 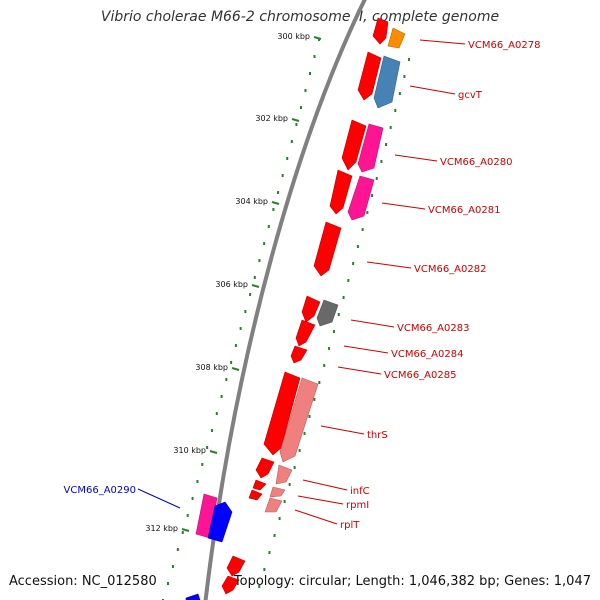 What do you see at coordinates (396, 38) in the screenshot?
I see `gene-arrow-VCM66_A0278` at bounding box center [396, 38].